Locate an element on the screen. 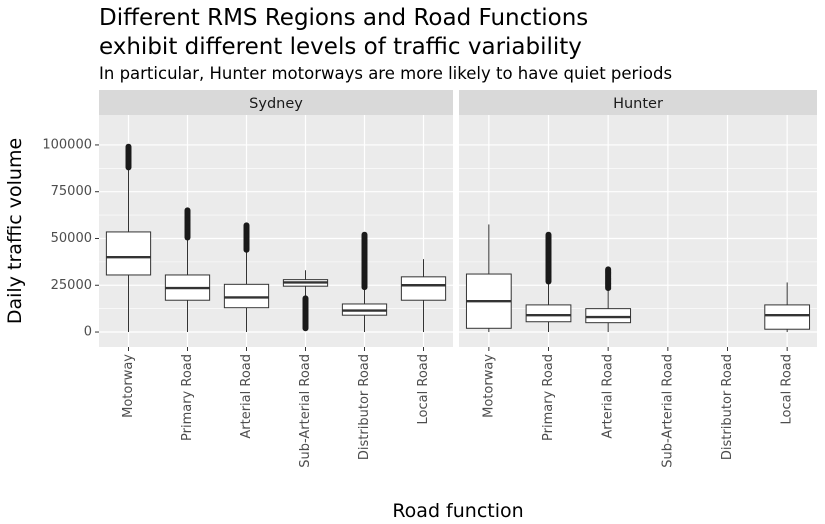  y-axis: 0 25000 50000 75000 100000 is located at coordinates (70, 238).